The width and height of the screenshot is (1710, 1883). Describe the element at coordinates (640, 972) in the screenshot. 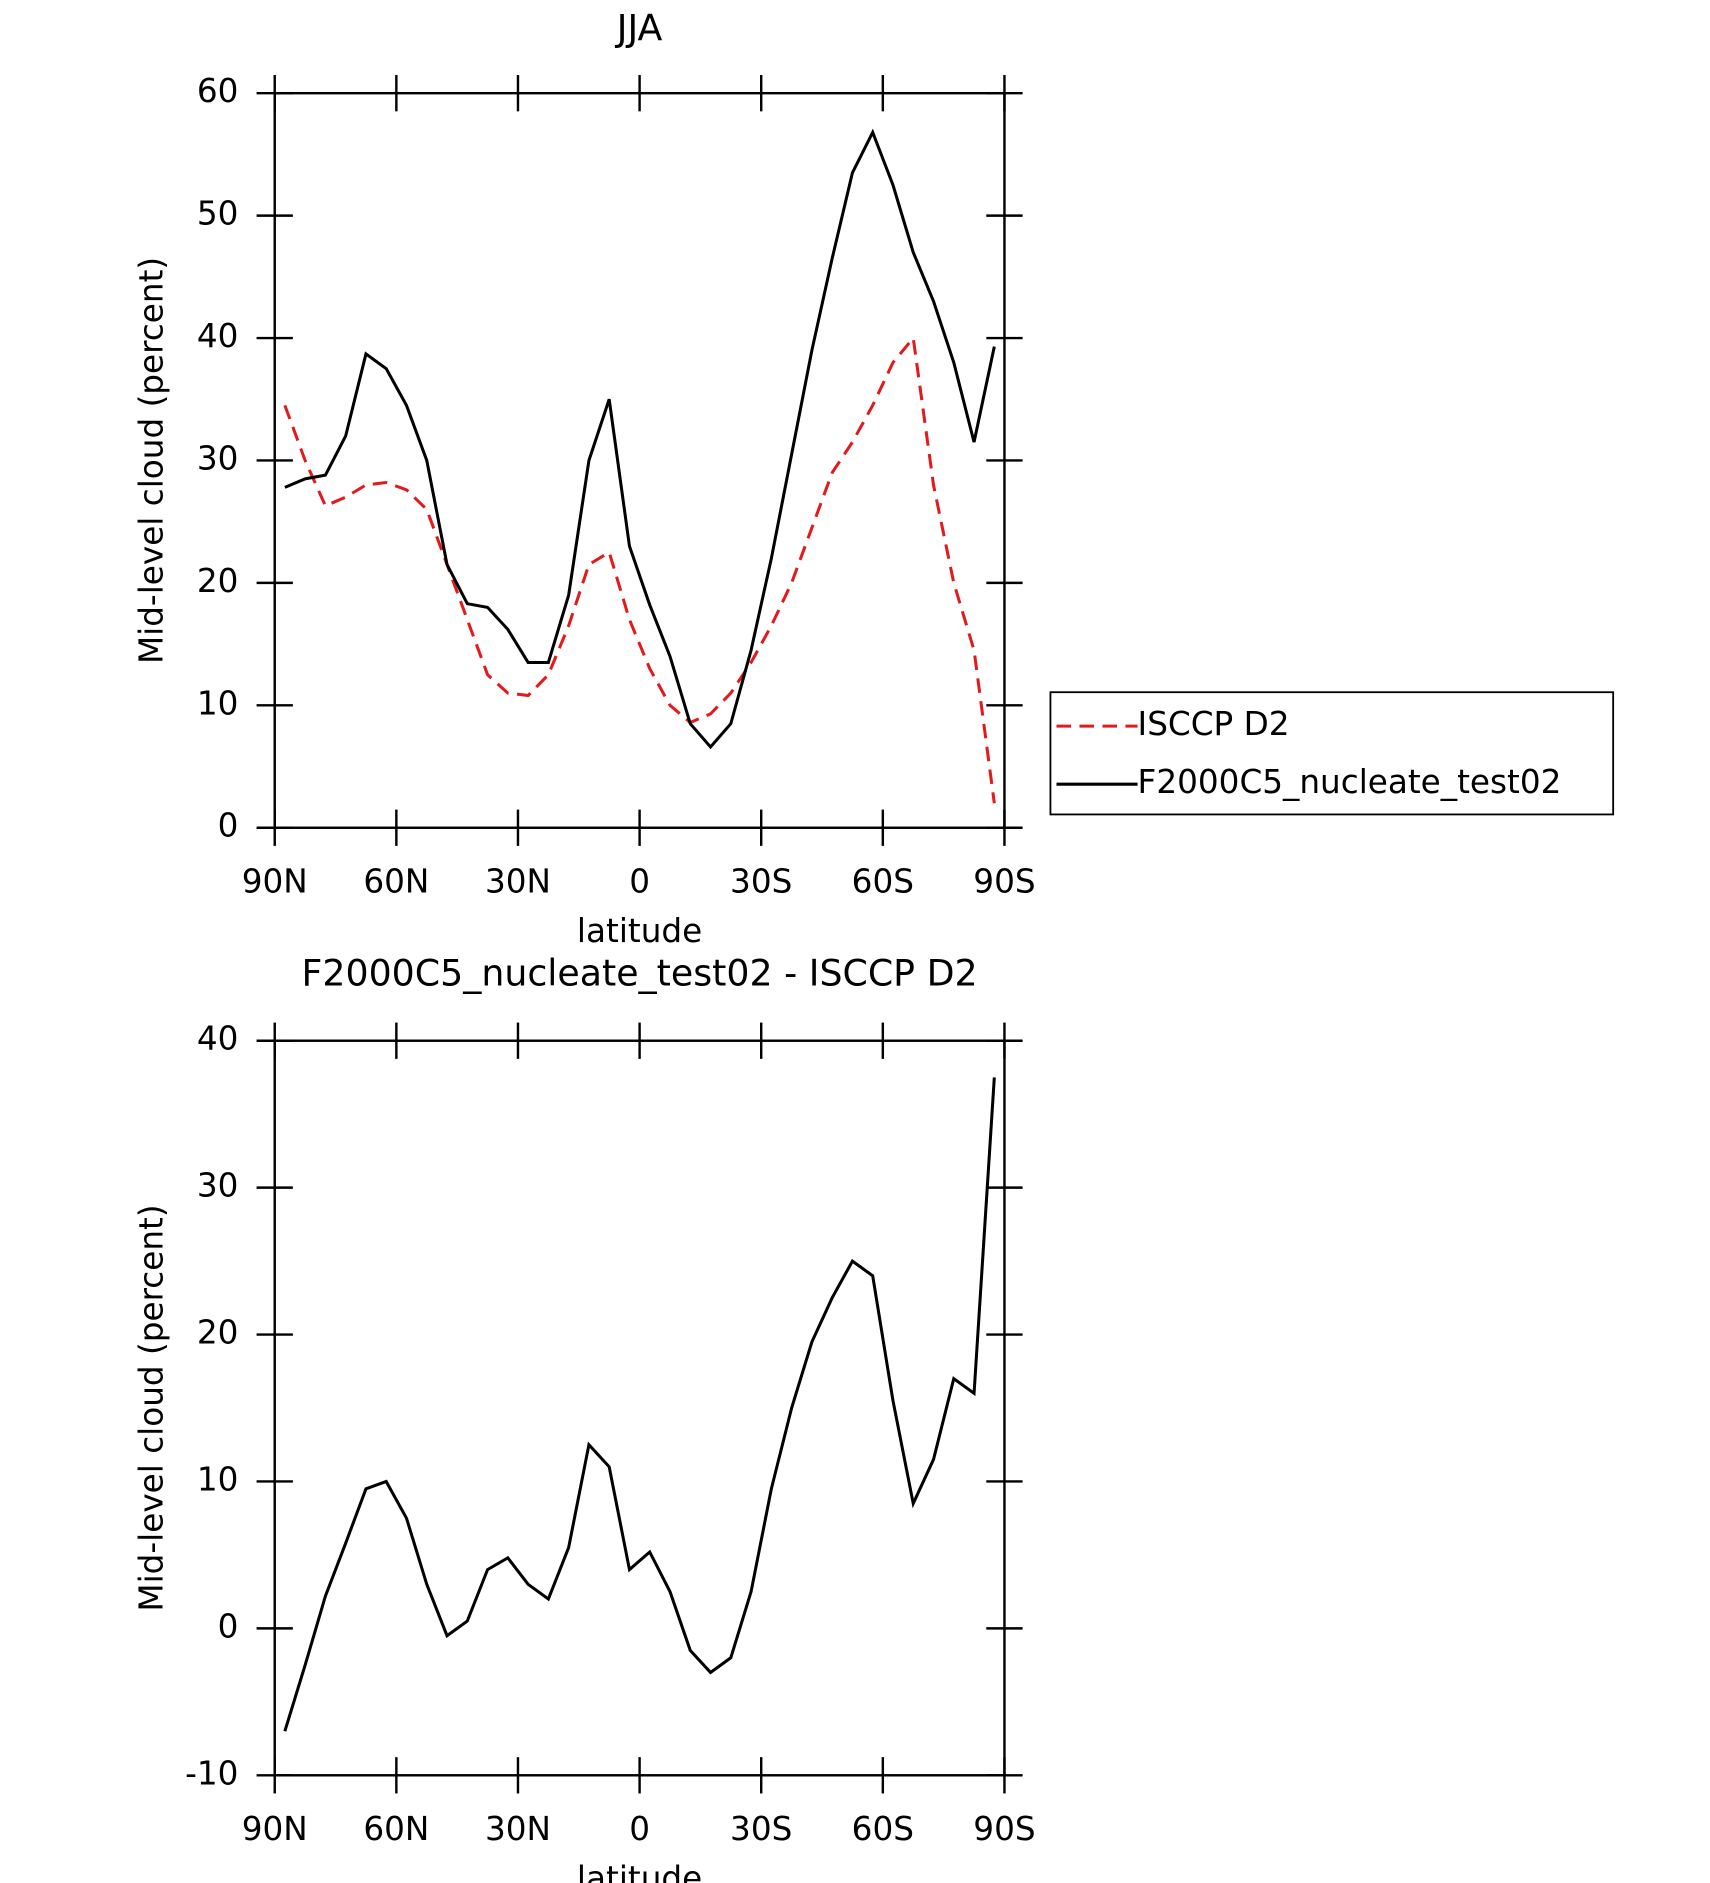

I see `chart-title: F2000C5_nucleate_test02 - ISCCP D2` at that location.